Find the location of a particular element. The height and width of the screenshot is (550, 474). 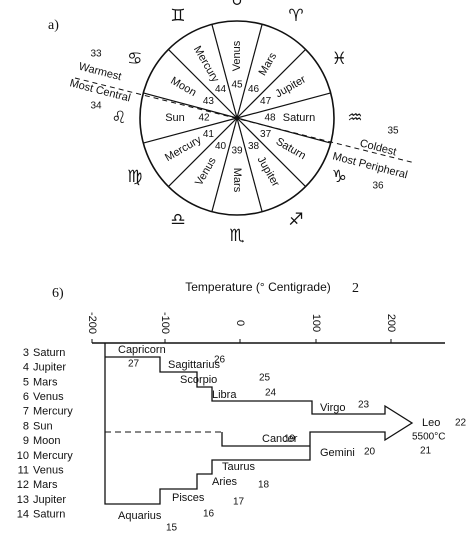

tick-label: 200 is located at coordinates (391, 323).